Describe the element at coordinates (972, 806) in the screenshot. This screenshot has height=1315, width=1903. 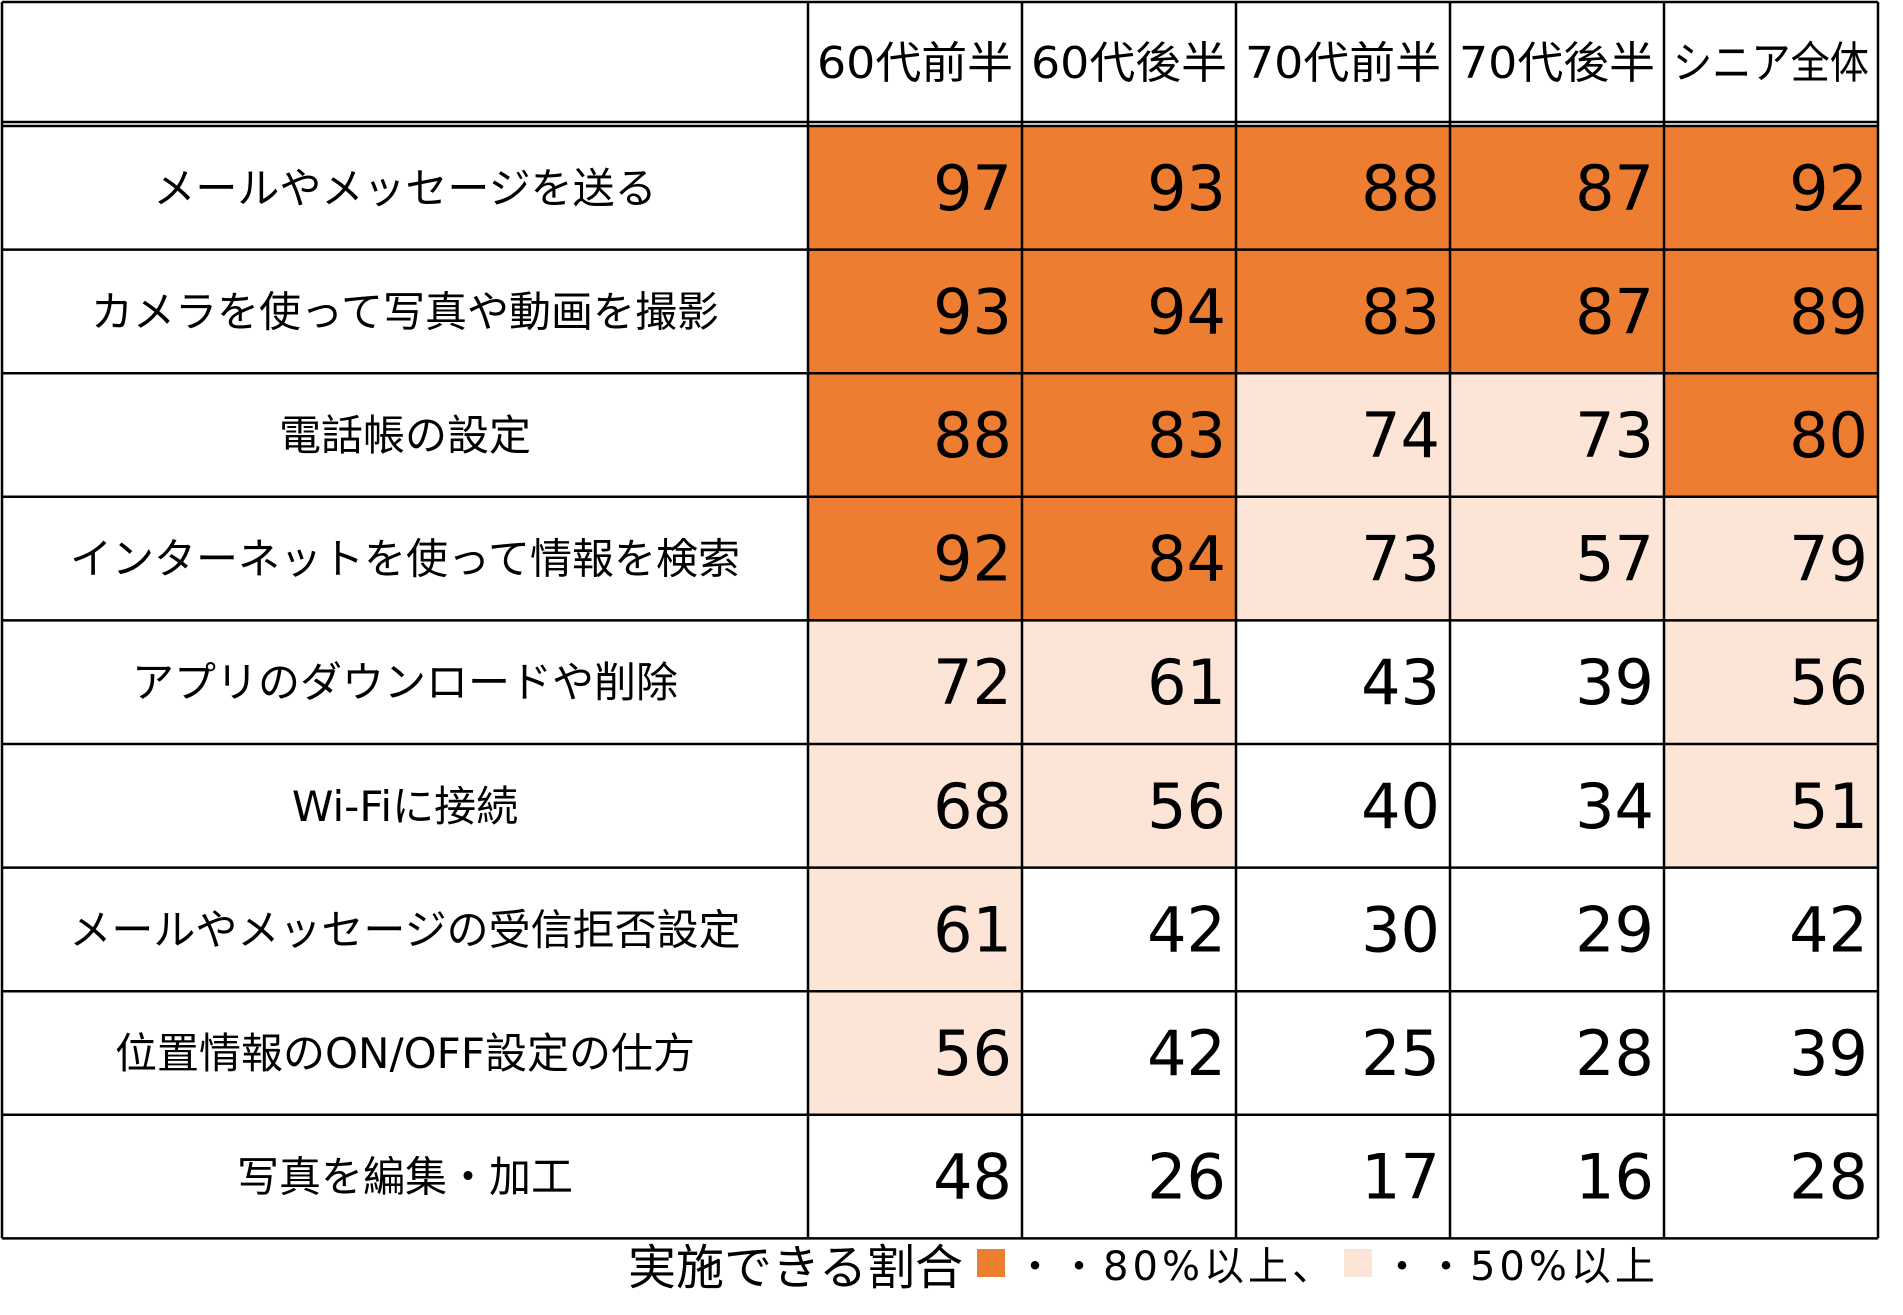
I see `cell-value: 68` at that location.